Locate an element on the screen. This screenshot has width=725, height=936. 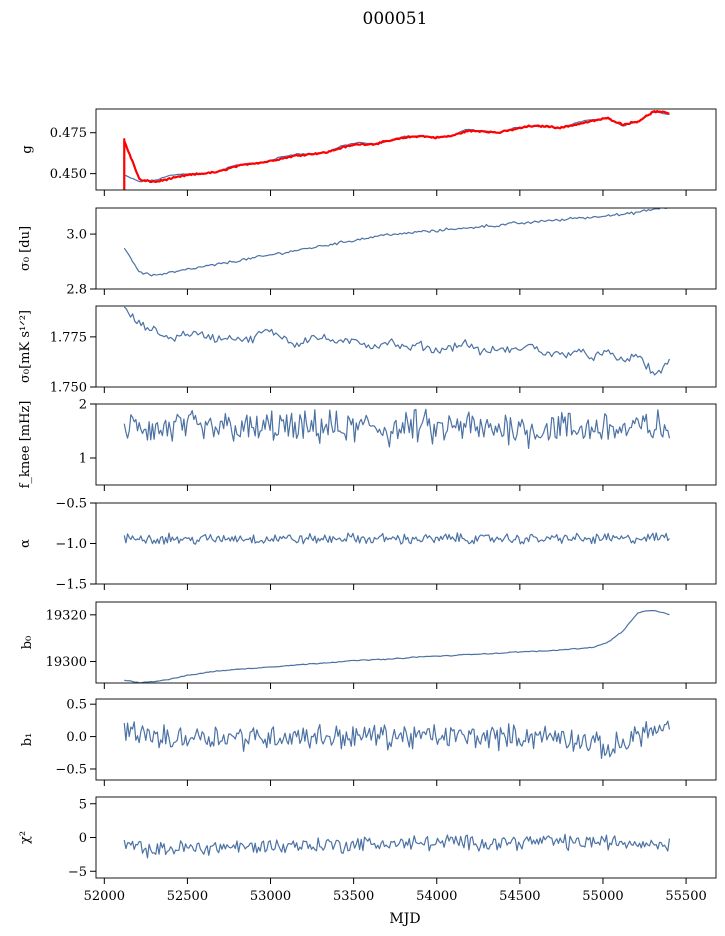
panel-chi2-series is located at coordinates (397, 846).